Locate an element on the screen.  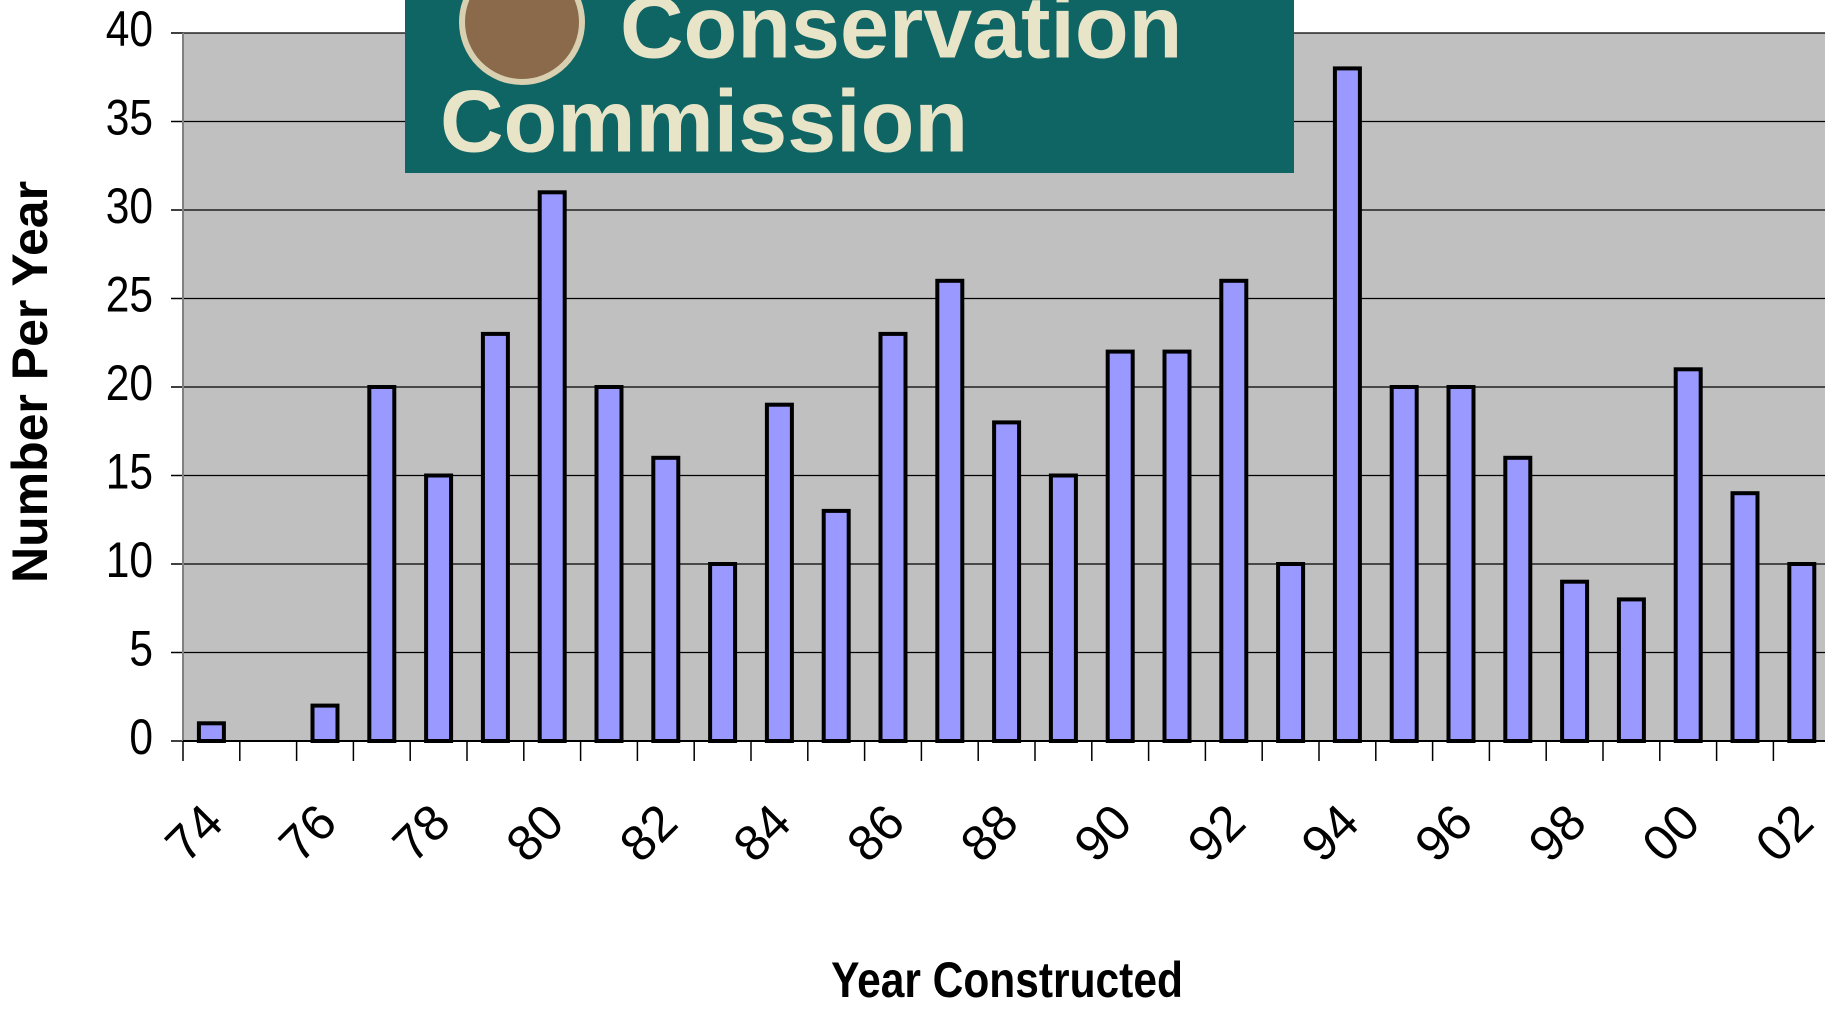
y-axis-title: Number Per Year is located at coordinates (30, 382).